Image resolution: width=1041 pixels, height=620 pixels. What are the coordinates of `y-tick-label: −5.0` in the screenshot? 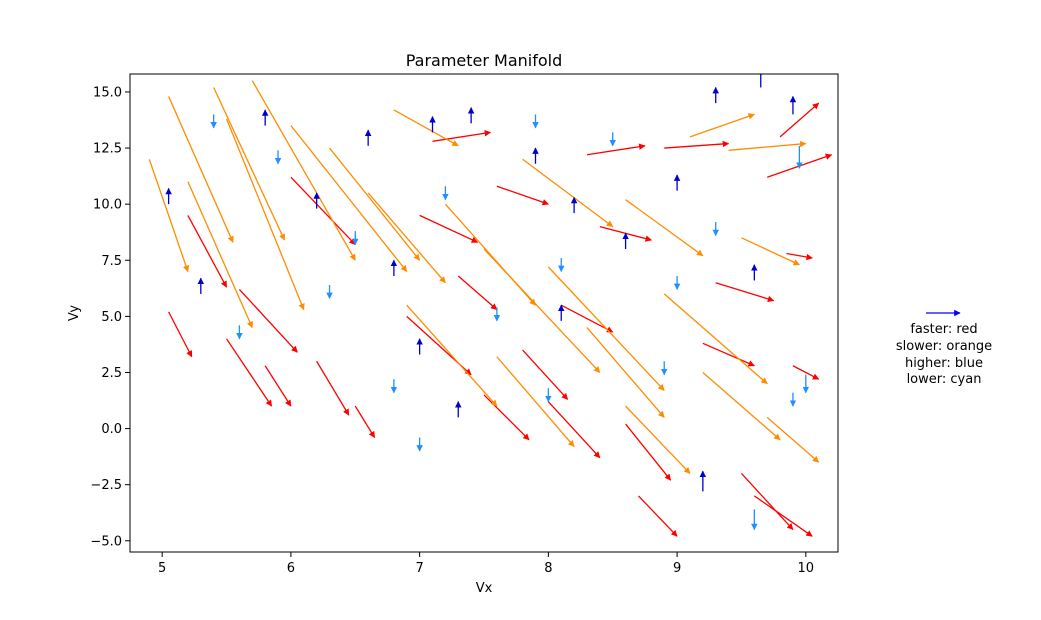 It's located at (106, 541).